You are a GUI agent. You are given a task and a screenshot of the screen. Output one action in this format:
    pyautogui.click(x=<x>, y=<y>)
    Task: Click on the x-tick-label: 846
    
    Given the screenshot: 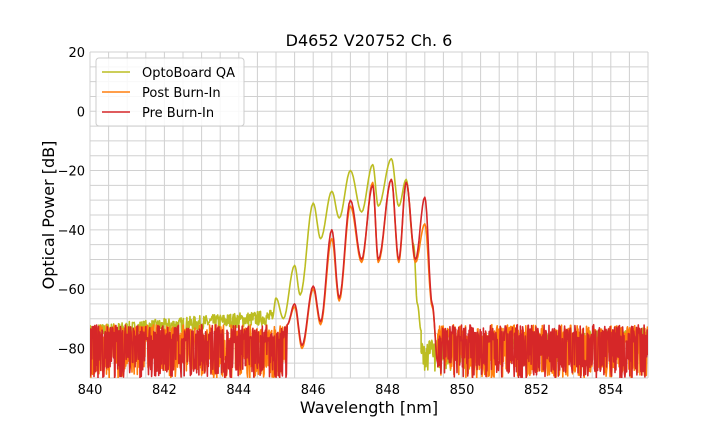 What is the action you would take?
    pyautogui.click(x=313, y=390)
    